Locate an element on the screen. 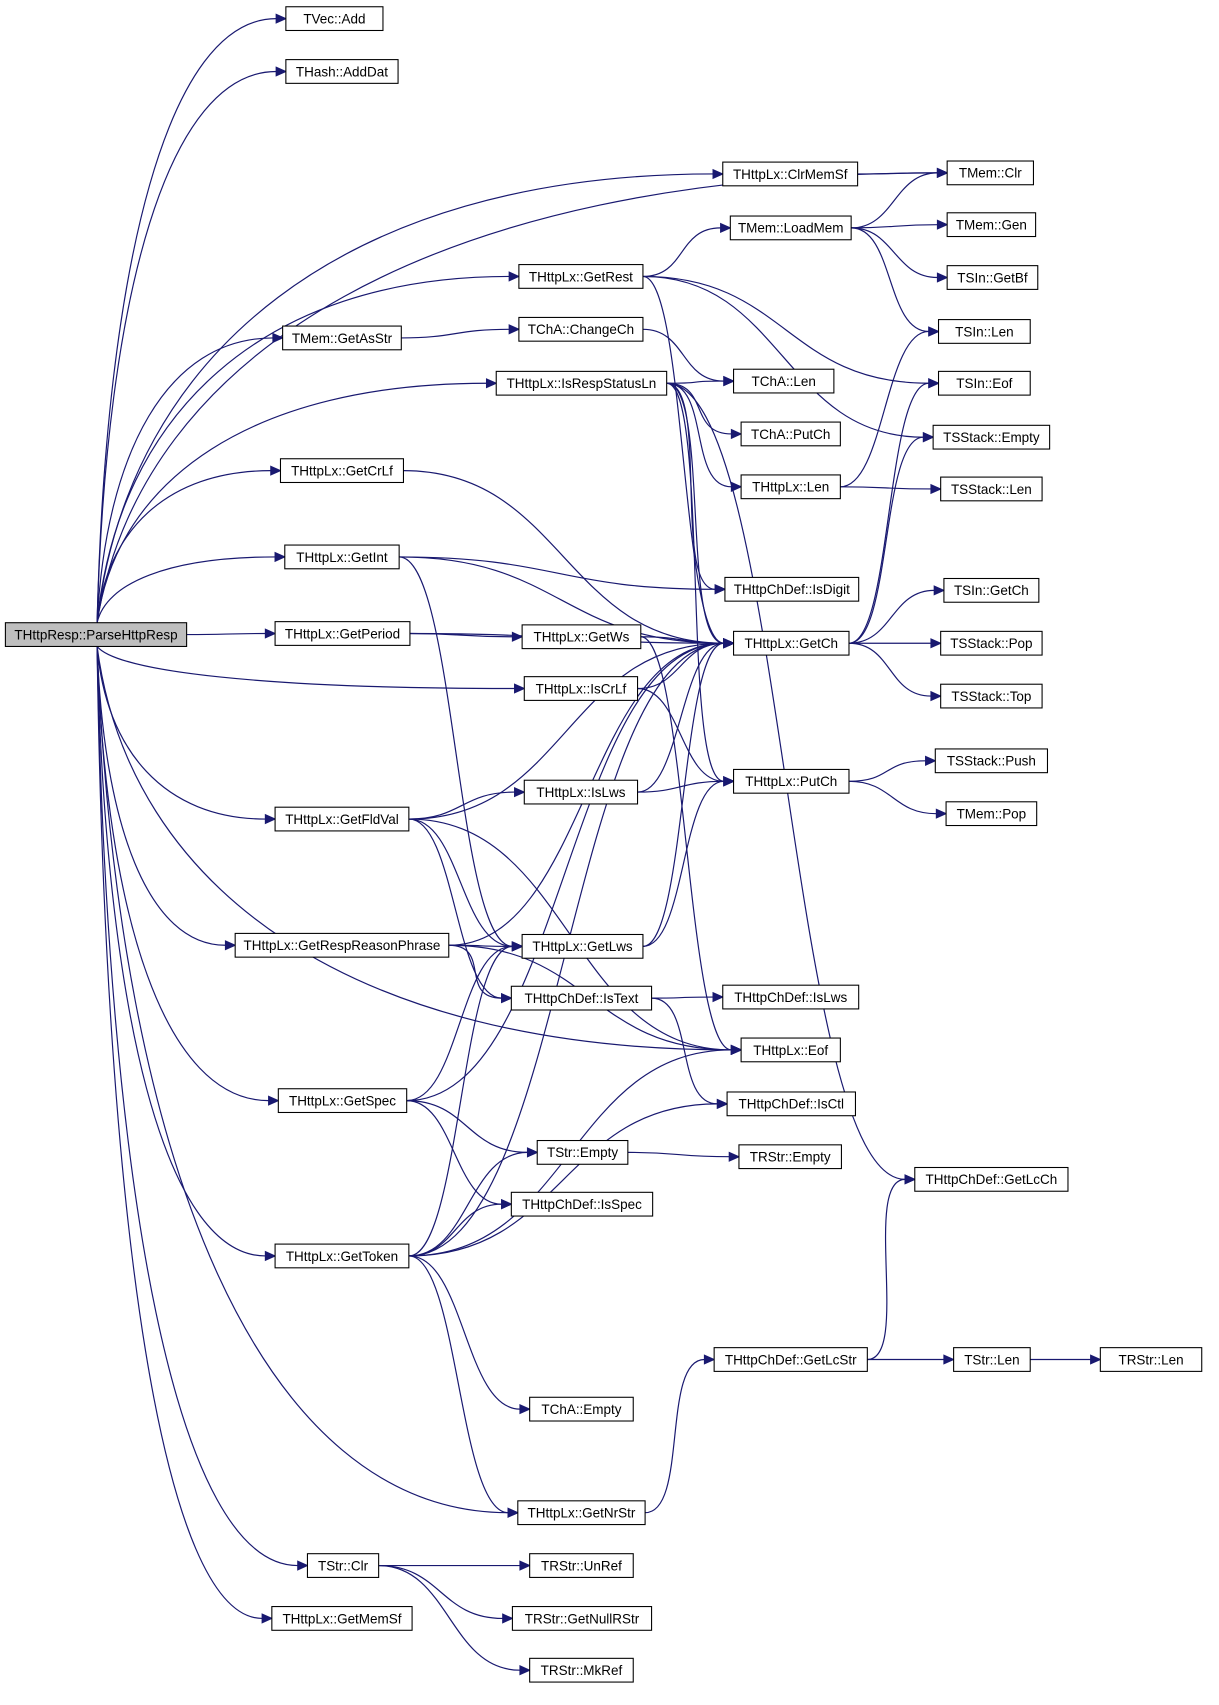 The height and width of the screenshot is (1705, 1219). node-tvec-add: TVec::Add is located at coordinates (334, 19).